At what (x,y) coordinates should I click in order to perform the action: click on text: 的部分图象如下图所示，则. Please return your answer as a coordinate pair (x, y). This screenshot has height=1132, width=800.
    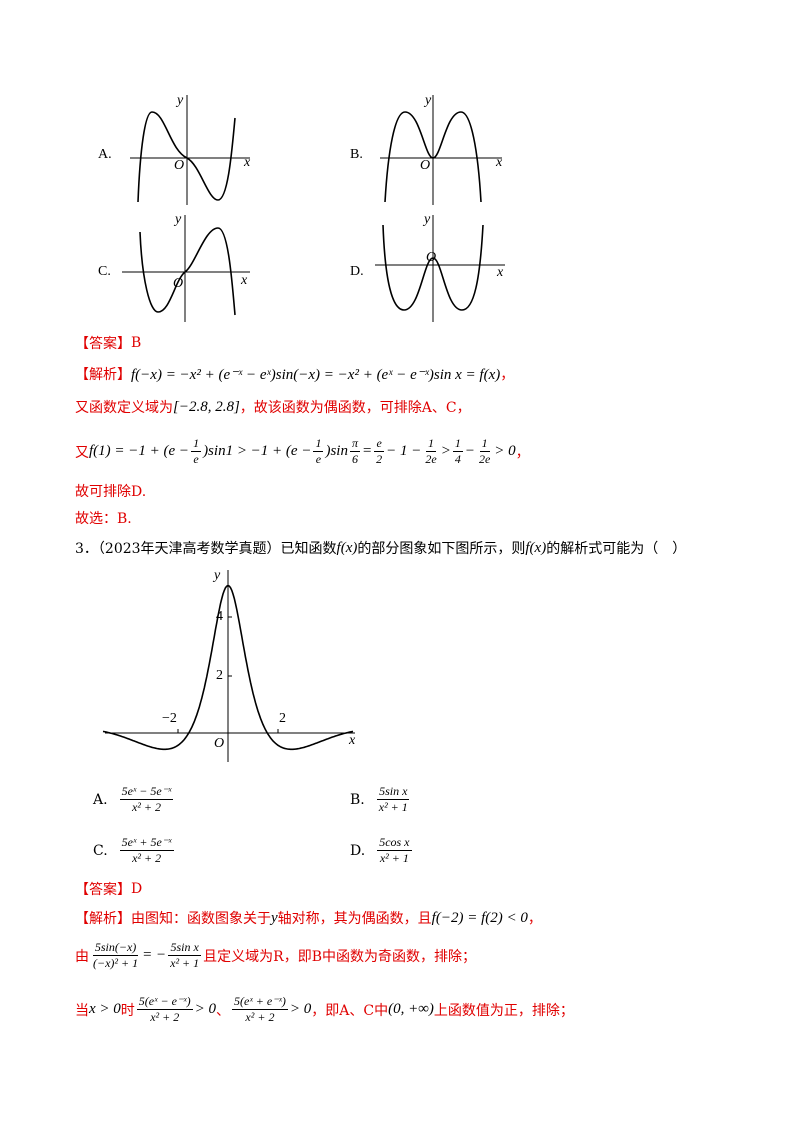
    Looking at the image, I should click on (441, 549).